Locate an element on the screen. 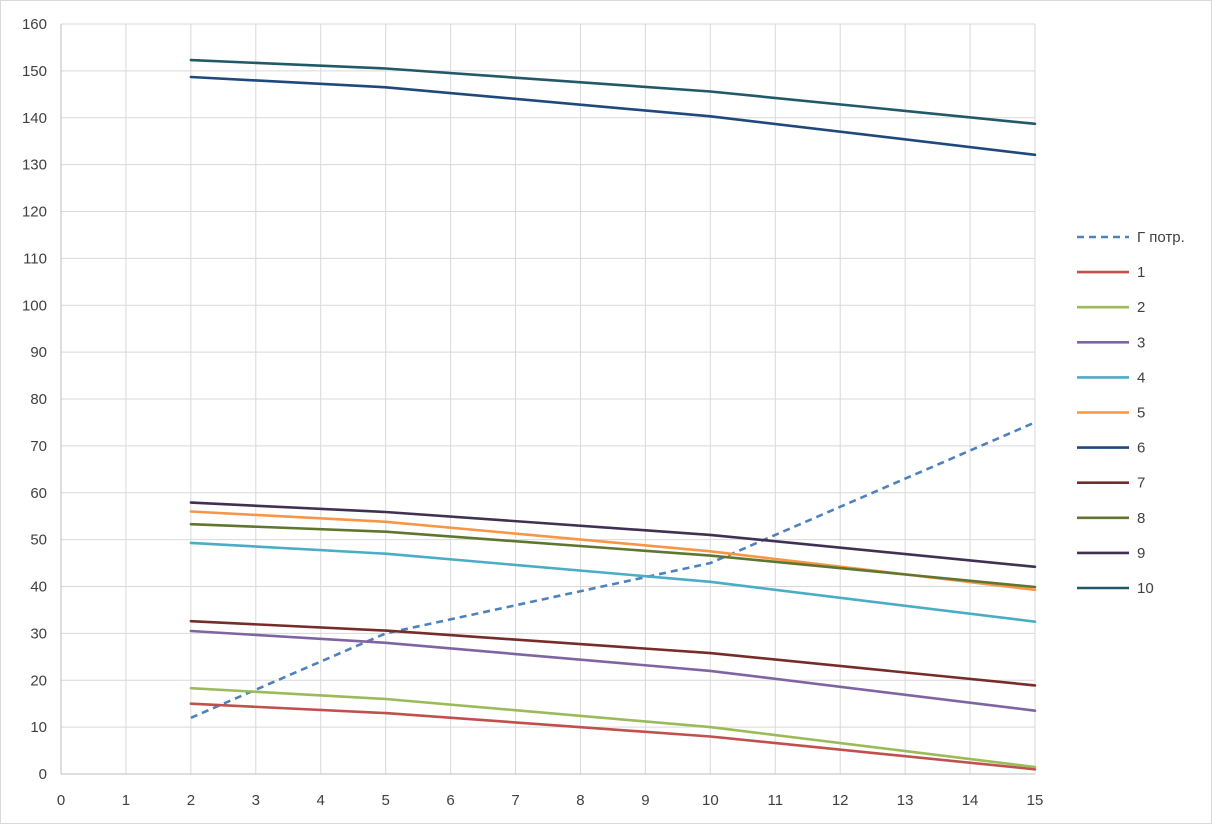 The image size is (1212, 824). x-tick-label: 0 is located at coordinates (61, 800).